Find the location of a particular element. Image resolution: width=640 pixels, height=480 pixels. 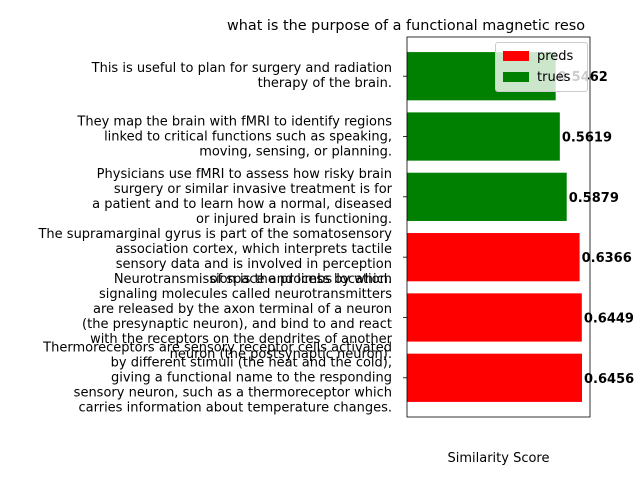

legend-entry-preds: preds is located at coordinates (538, 56).